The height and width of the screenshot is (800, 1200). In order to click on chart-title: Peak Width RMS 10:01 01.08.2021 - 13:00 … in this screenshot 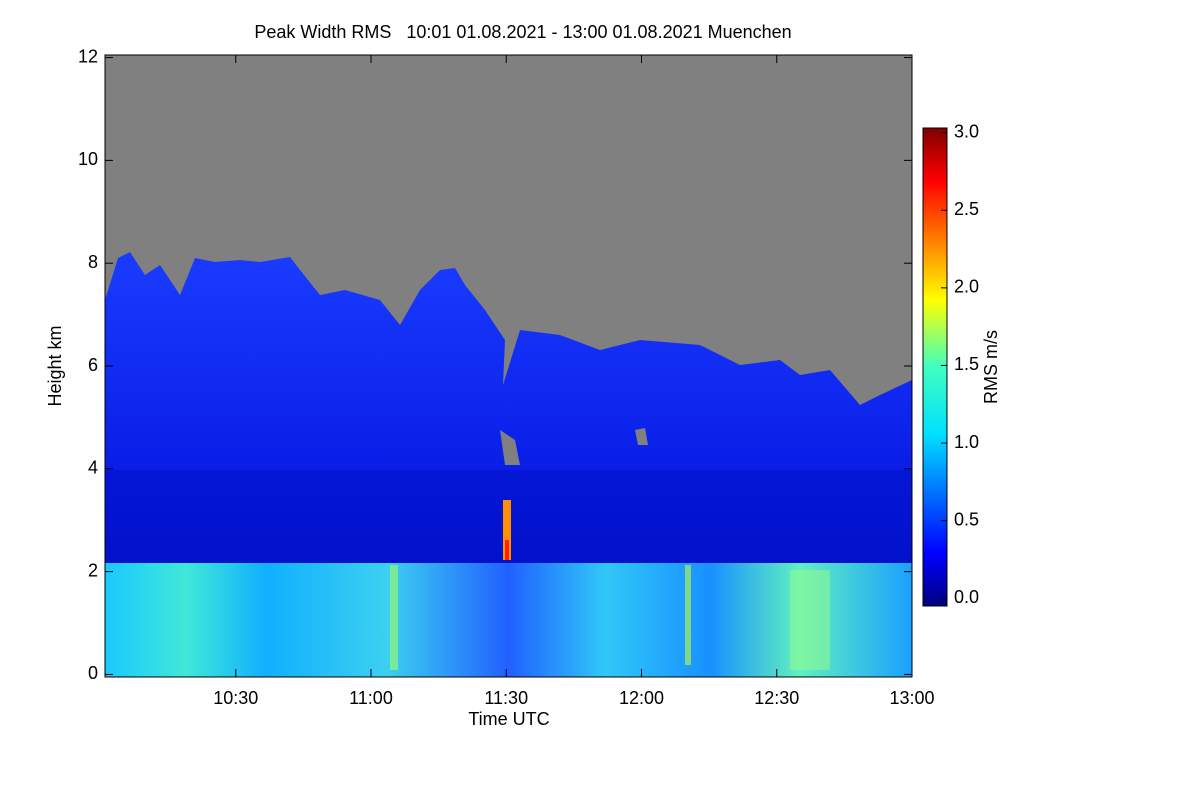, I will do `click(522, 32)`.